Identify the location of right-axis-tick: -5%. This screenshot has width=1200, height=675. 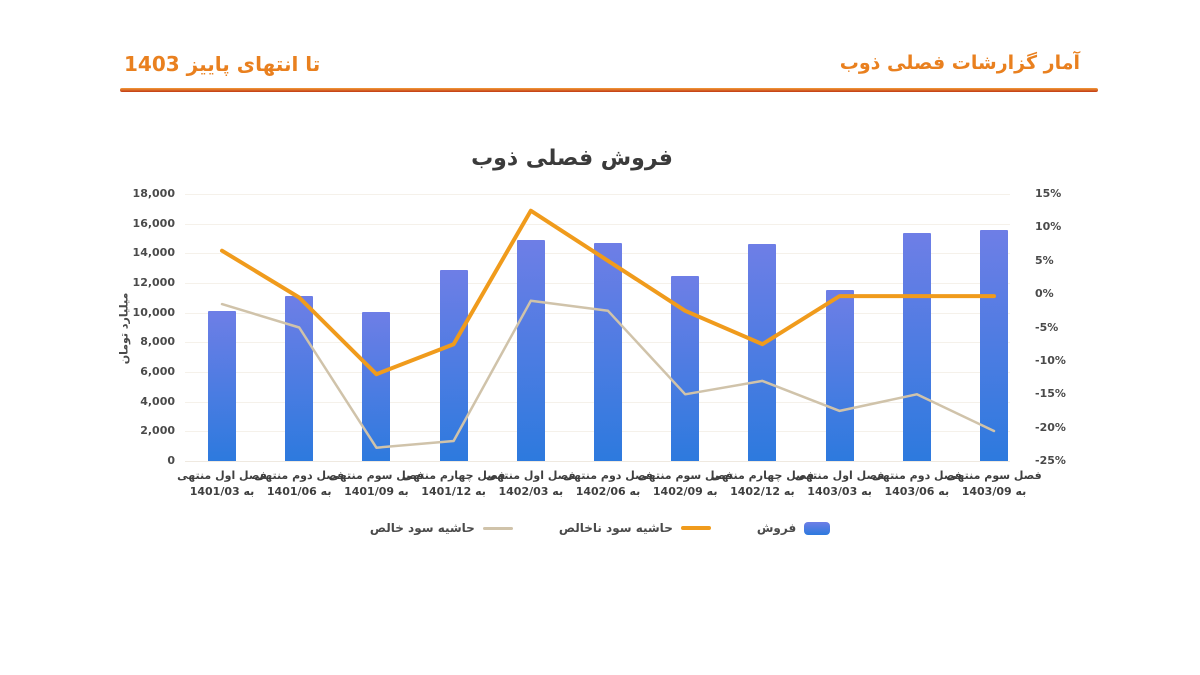
(1047, 327).